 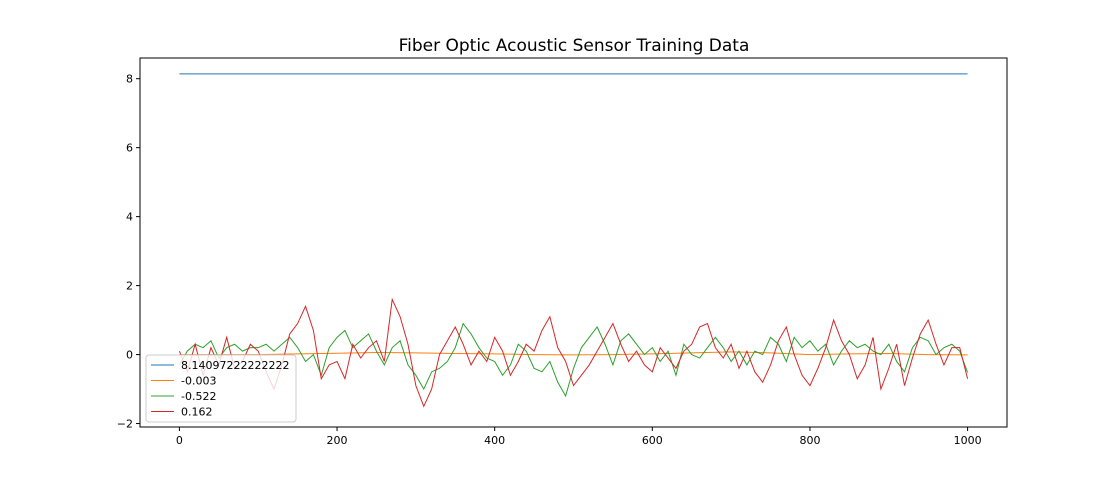 I want to click on x-tick-label-2: 400, so click(x=494, y=440).